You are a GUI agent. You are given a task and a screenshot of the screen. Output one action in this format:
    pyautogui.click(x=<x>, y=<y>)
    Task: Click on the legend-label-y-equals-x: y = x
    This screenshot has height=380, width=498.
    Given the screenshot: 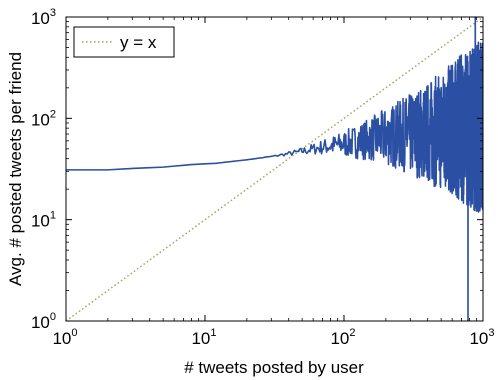 What is the action you would take?
    pyautogui.click(x=138, y=42)
    